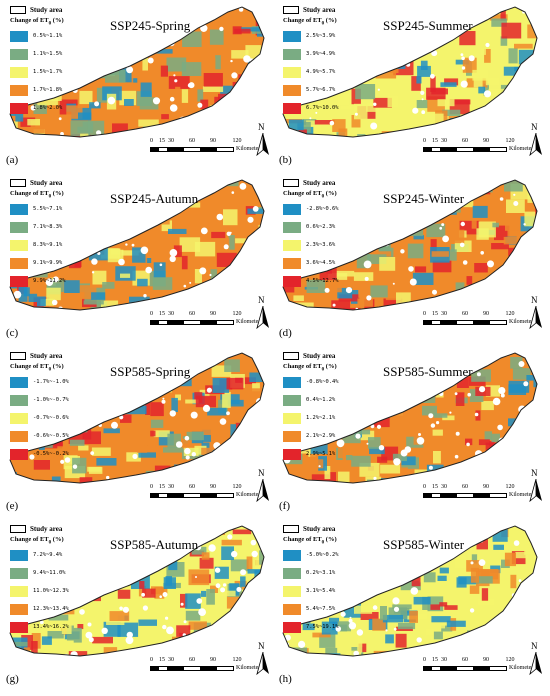  Describe the element at coordinates (321, 227) in the screenshot. I see `legend-class-label: 0.6%~2.3%` at that location.